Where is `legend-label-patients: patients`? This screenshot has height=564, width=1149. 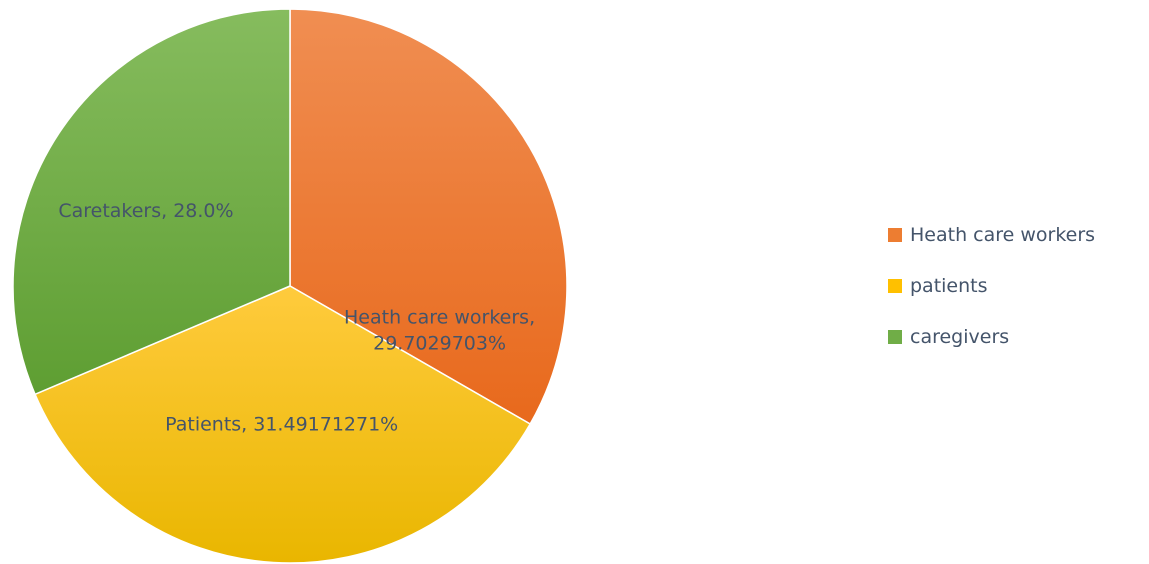 legend-label-patients: patients is located at coordinates (949, 286).